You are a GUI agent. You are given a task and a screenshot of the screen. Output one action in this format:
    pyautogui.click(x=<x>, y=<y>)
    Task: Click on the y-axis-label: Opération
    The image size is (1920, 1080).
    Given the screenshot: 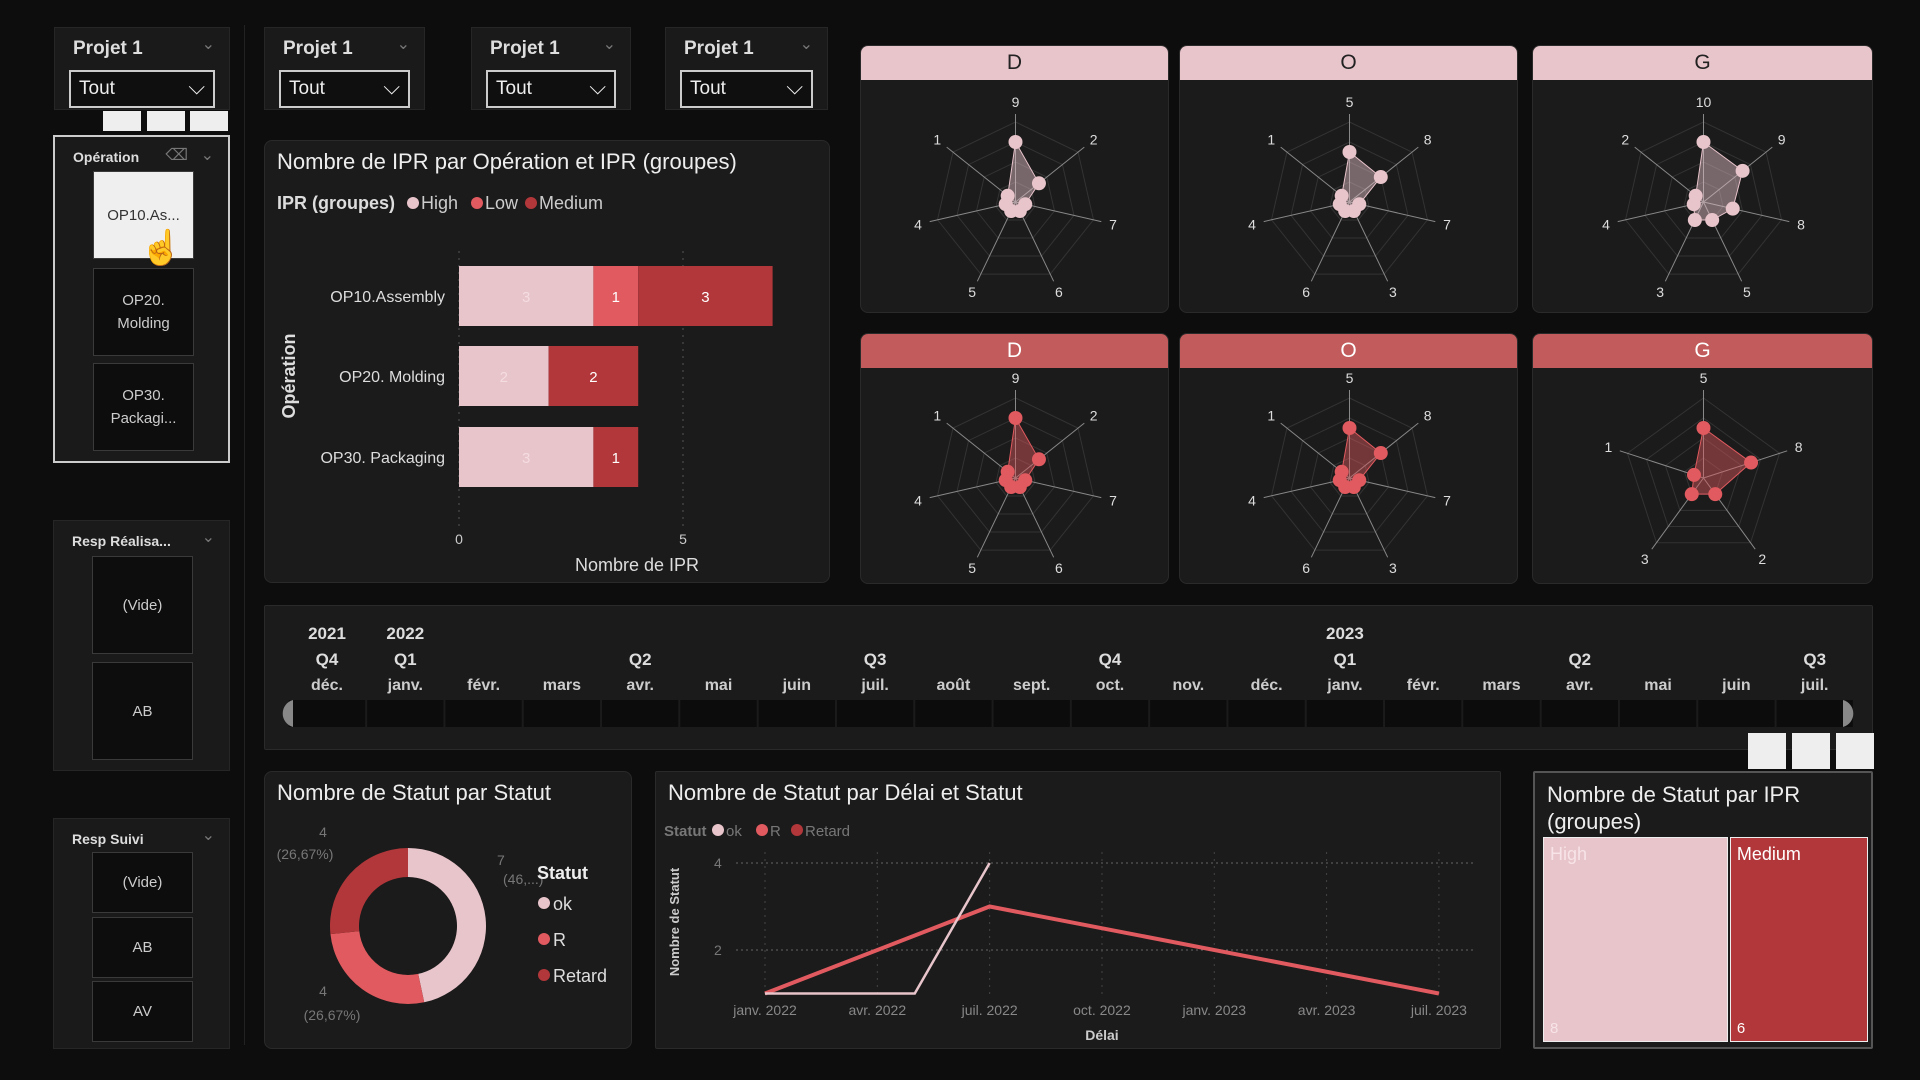 What is the action you would take?
    pyautogui.click(x=289, y=375)
    